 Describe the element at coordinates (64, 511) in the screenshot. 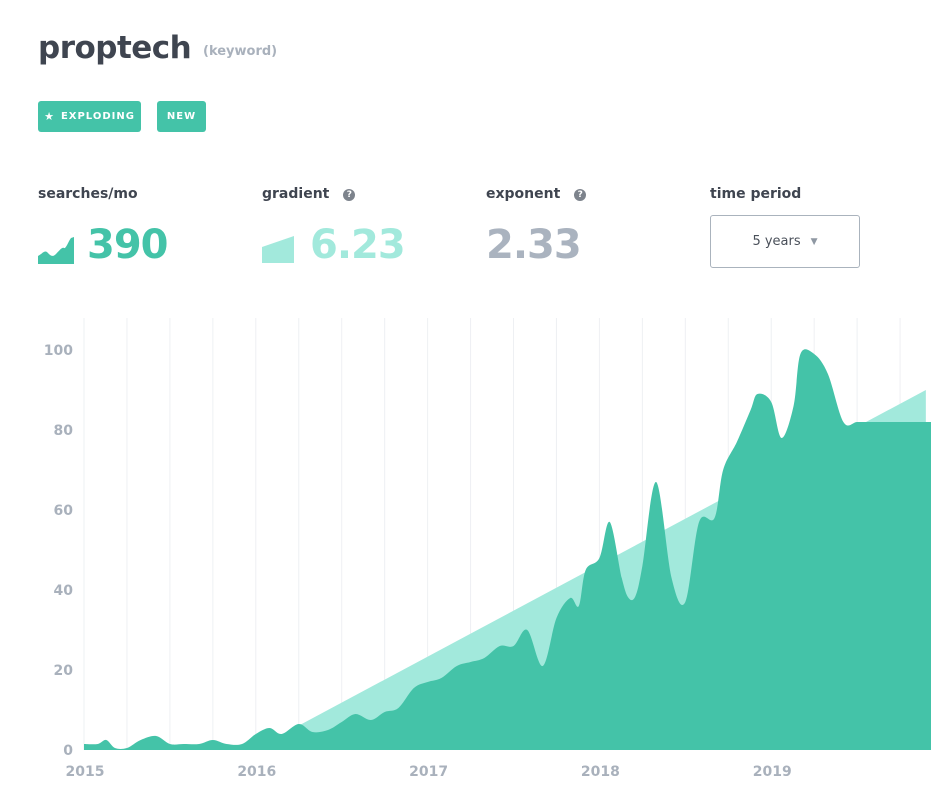

I see `y-tick-label: 60` at that location.